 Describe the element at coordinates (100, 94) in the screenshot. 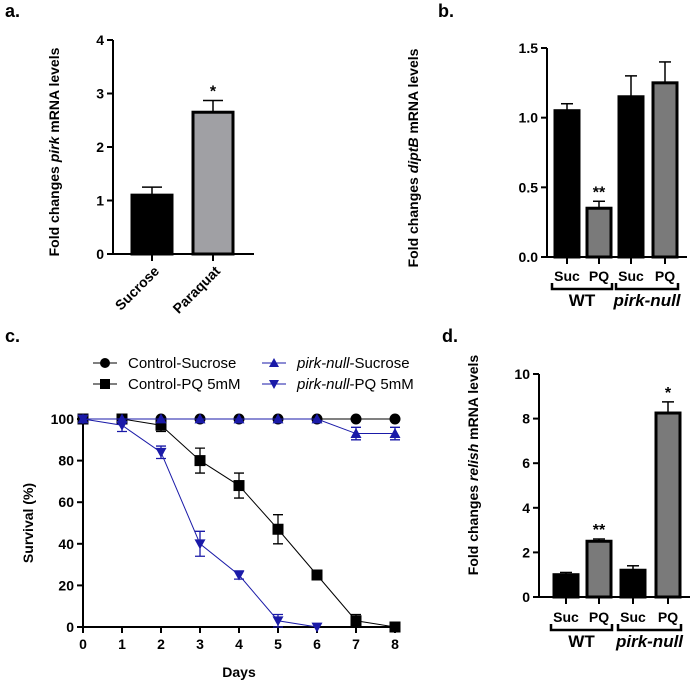

I see `y-tick-label: 3` at that location.